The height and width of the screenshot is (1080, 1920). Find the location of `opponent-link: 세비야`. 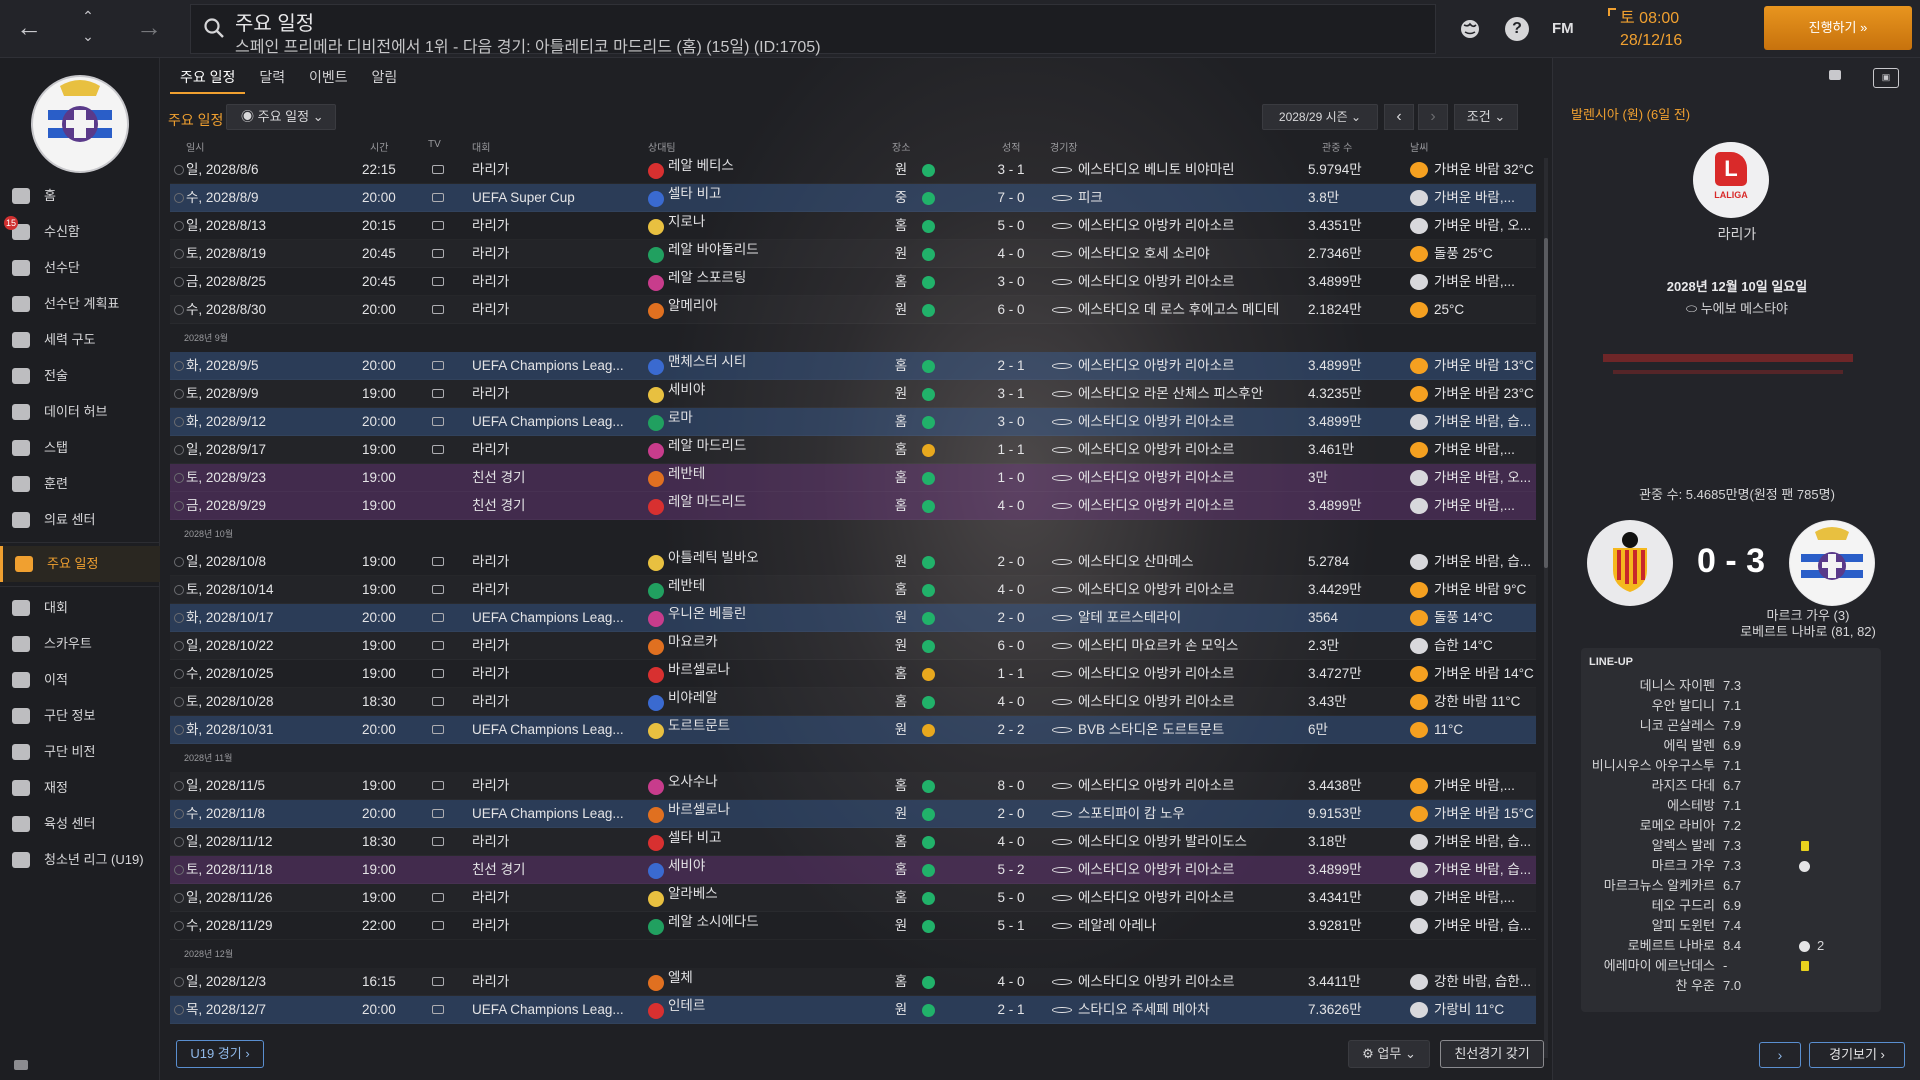

opponent-link: 세비야 is located at coordinates (687, 865).